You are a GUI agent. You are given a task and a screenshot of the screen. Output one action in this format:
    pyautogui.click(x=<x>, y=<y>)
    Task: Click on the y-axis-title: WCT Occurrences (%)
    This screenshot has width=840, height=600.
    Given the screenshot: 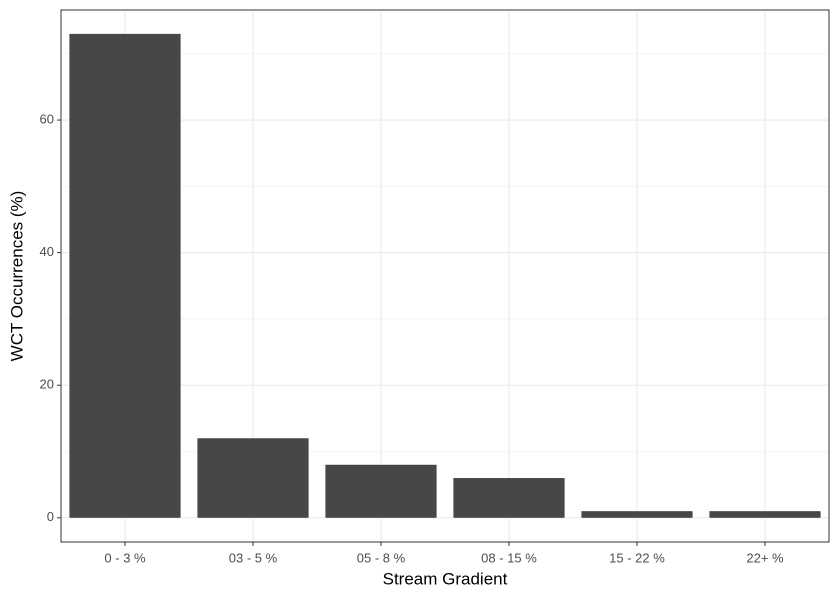 What is the action you would take?
    pyautogui.click(x=16, y=276)
    